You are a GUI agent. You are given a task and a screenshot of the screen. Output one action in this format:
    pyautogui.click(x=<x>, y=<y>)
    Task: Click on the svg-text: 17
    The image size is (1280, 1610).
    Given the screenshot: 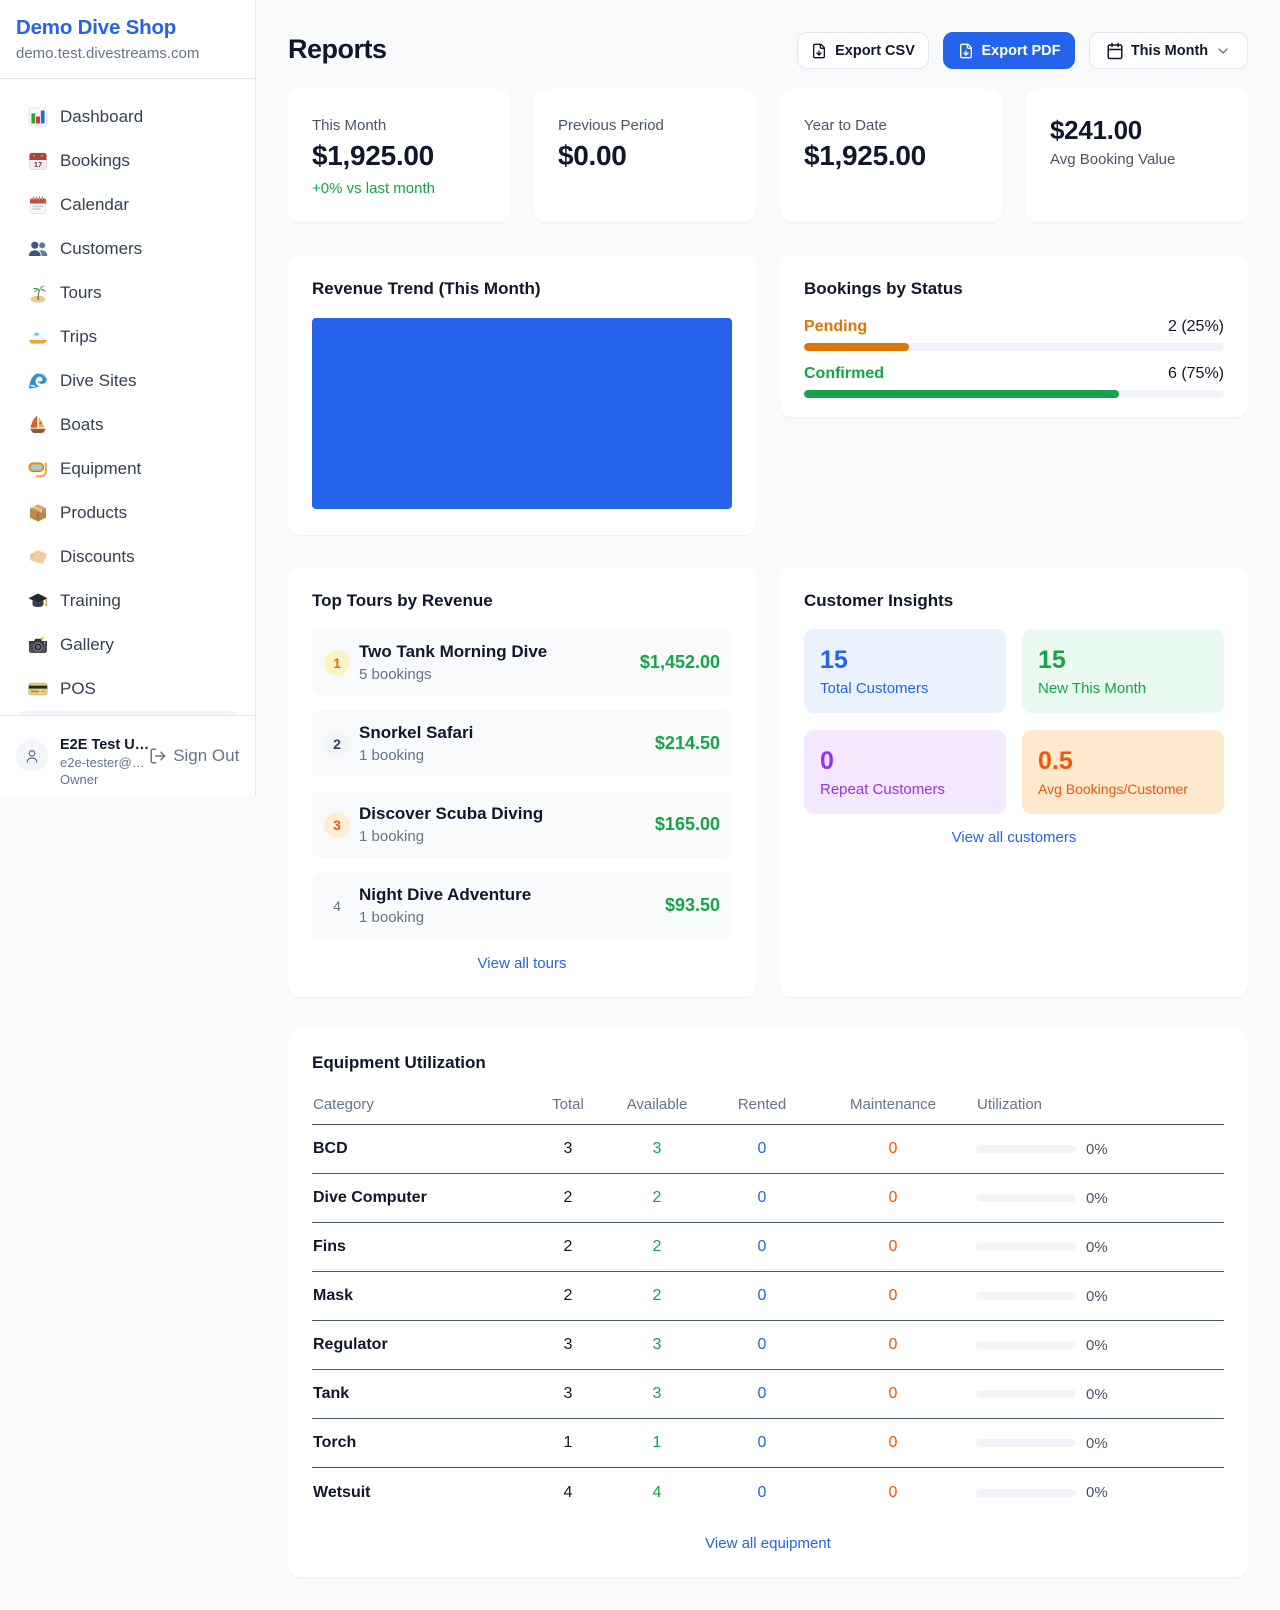 What is the action you would take?
    pyautogui.click(x=38, y=164)
    